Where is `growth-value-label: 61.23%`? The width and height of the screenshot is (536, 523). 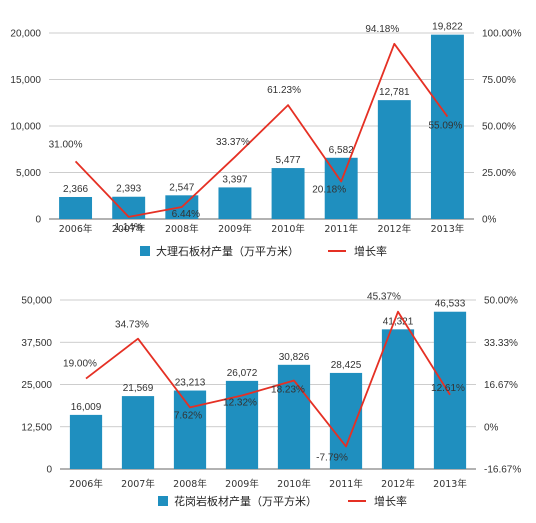 growth-value-label: 61.23% is located at coordinates (284, 90).